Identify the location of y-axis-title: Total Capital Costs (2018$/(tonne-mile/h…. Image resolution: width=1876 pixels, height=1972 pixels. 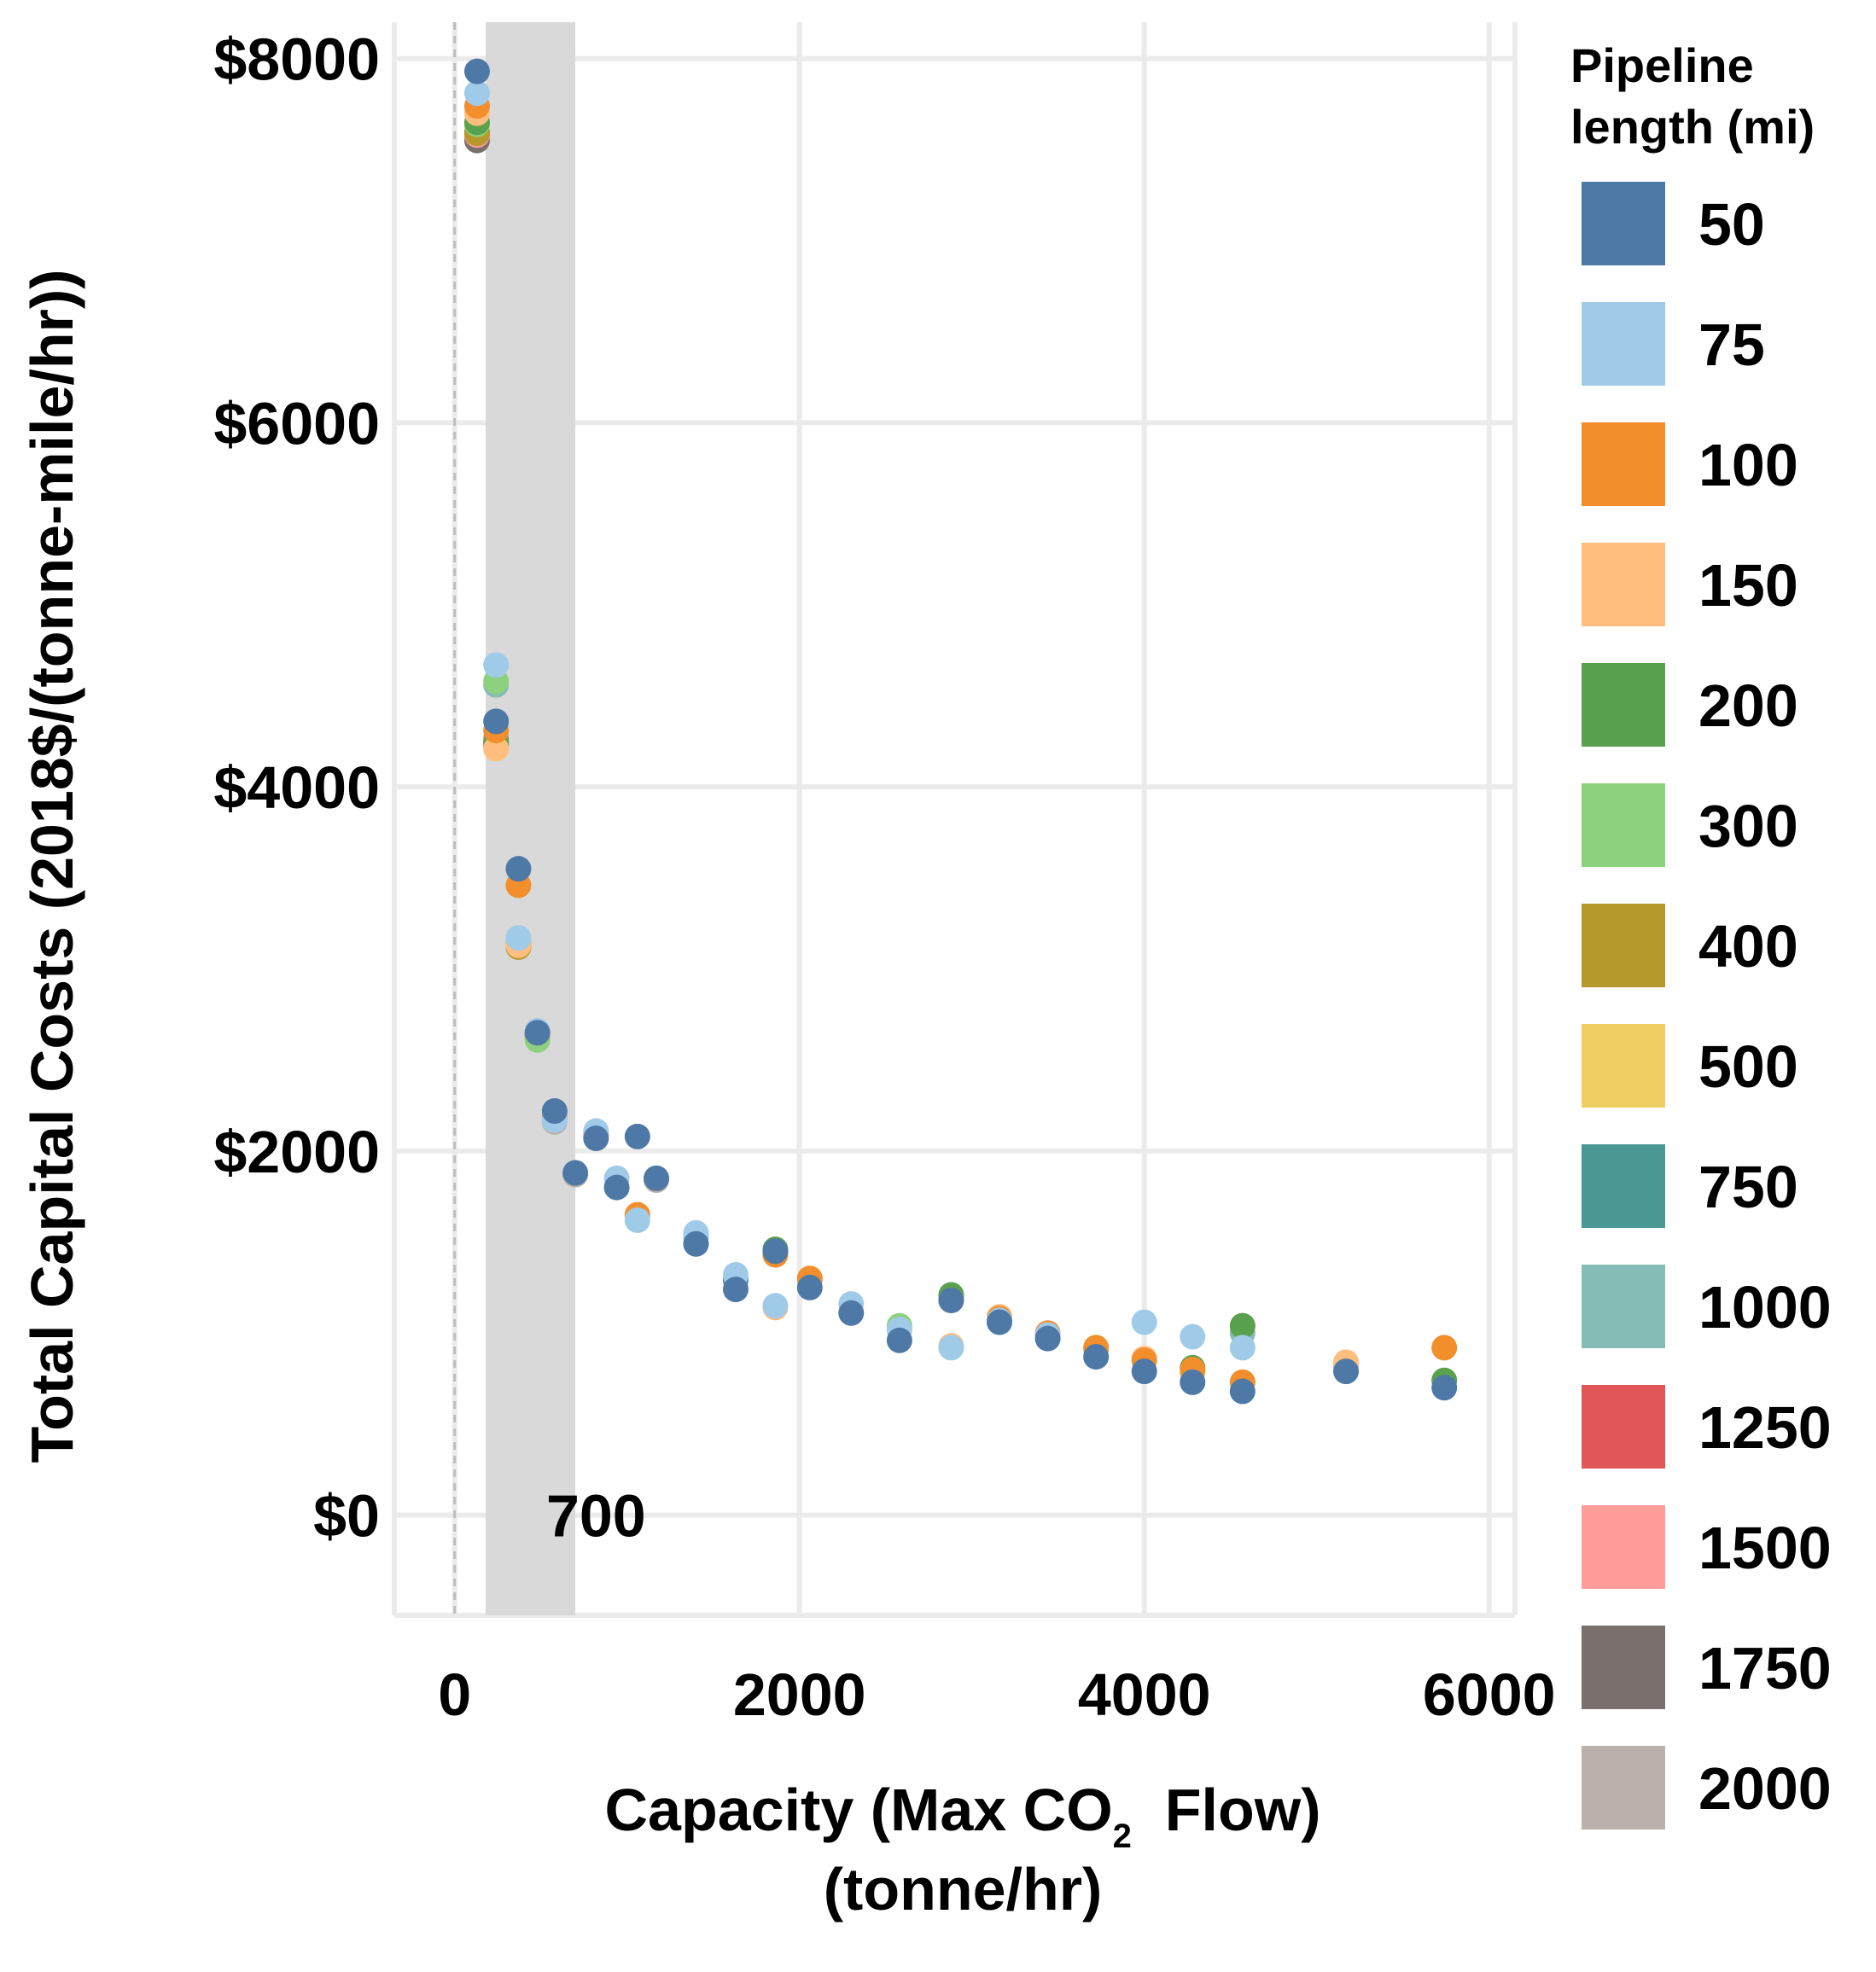
(52, 866).